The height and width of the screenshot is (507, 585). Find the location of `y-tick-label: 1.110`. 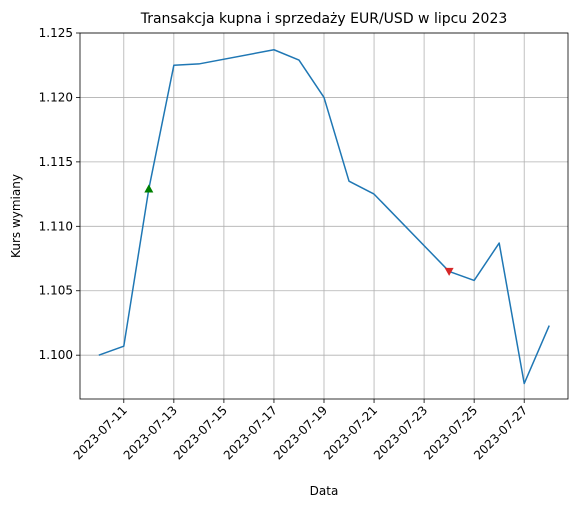

y-tick-label: 1.110 is located at coordinates (56, 226).